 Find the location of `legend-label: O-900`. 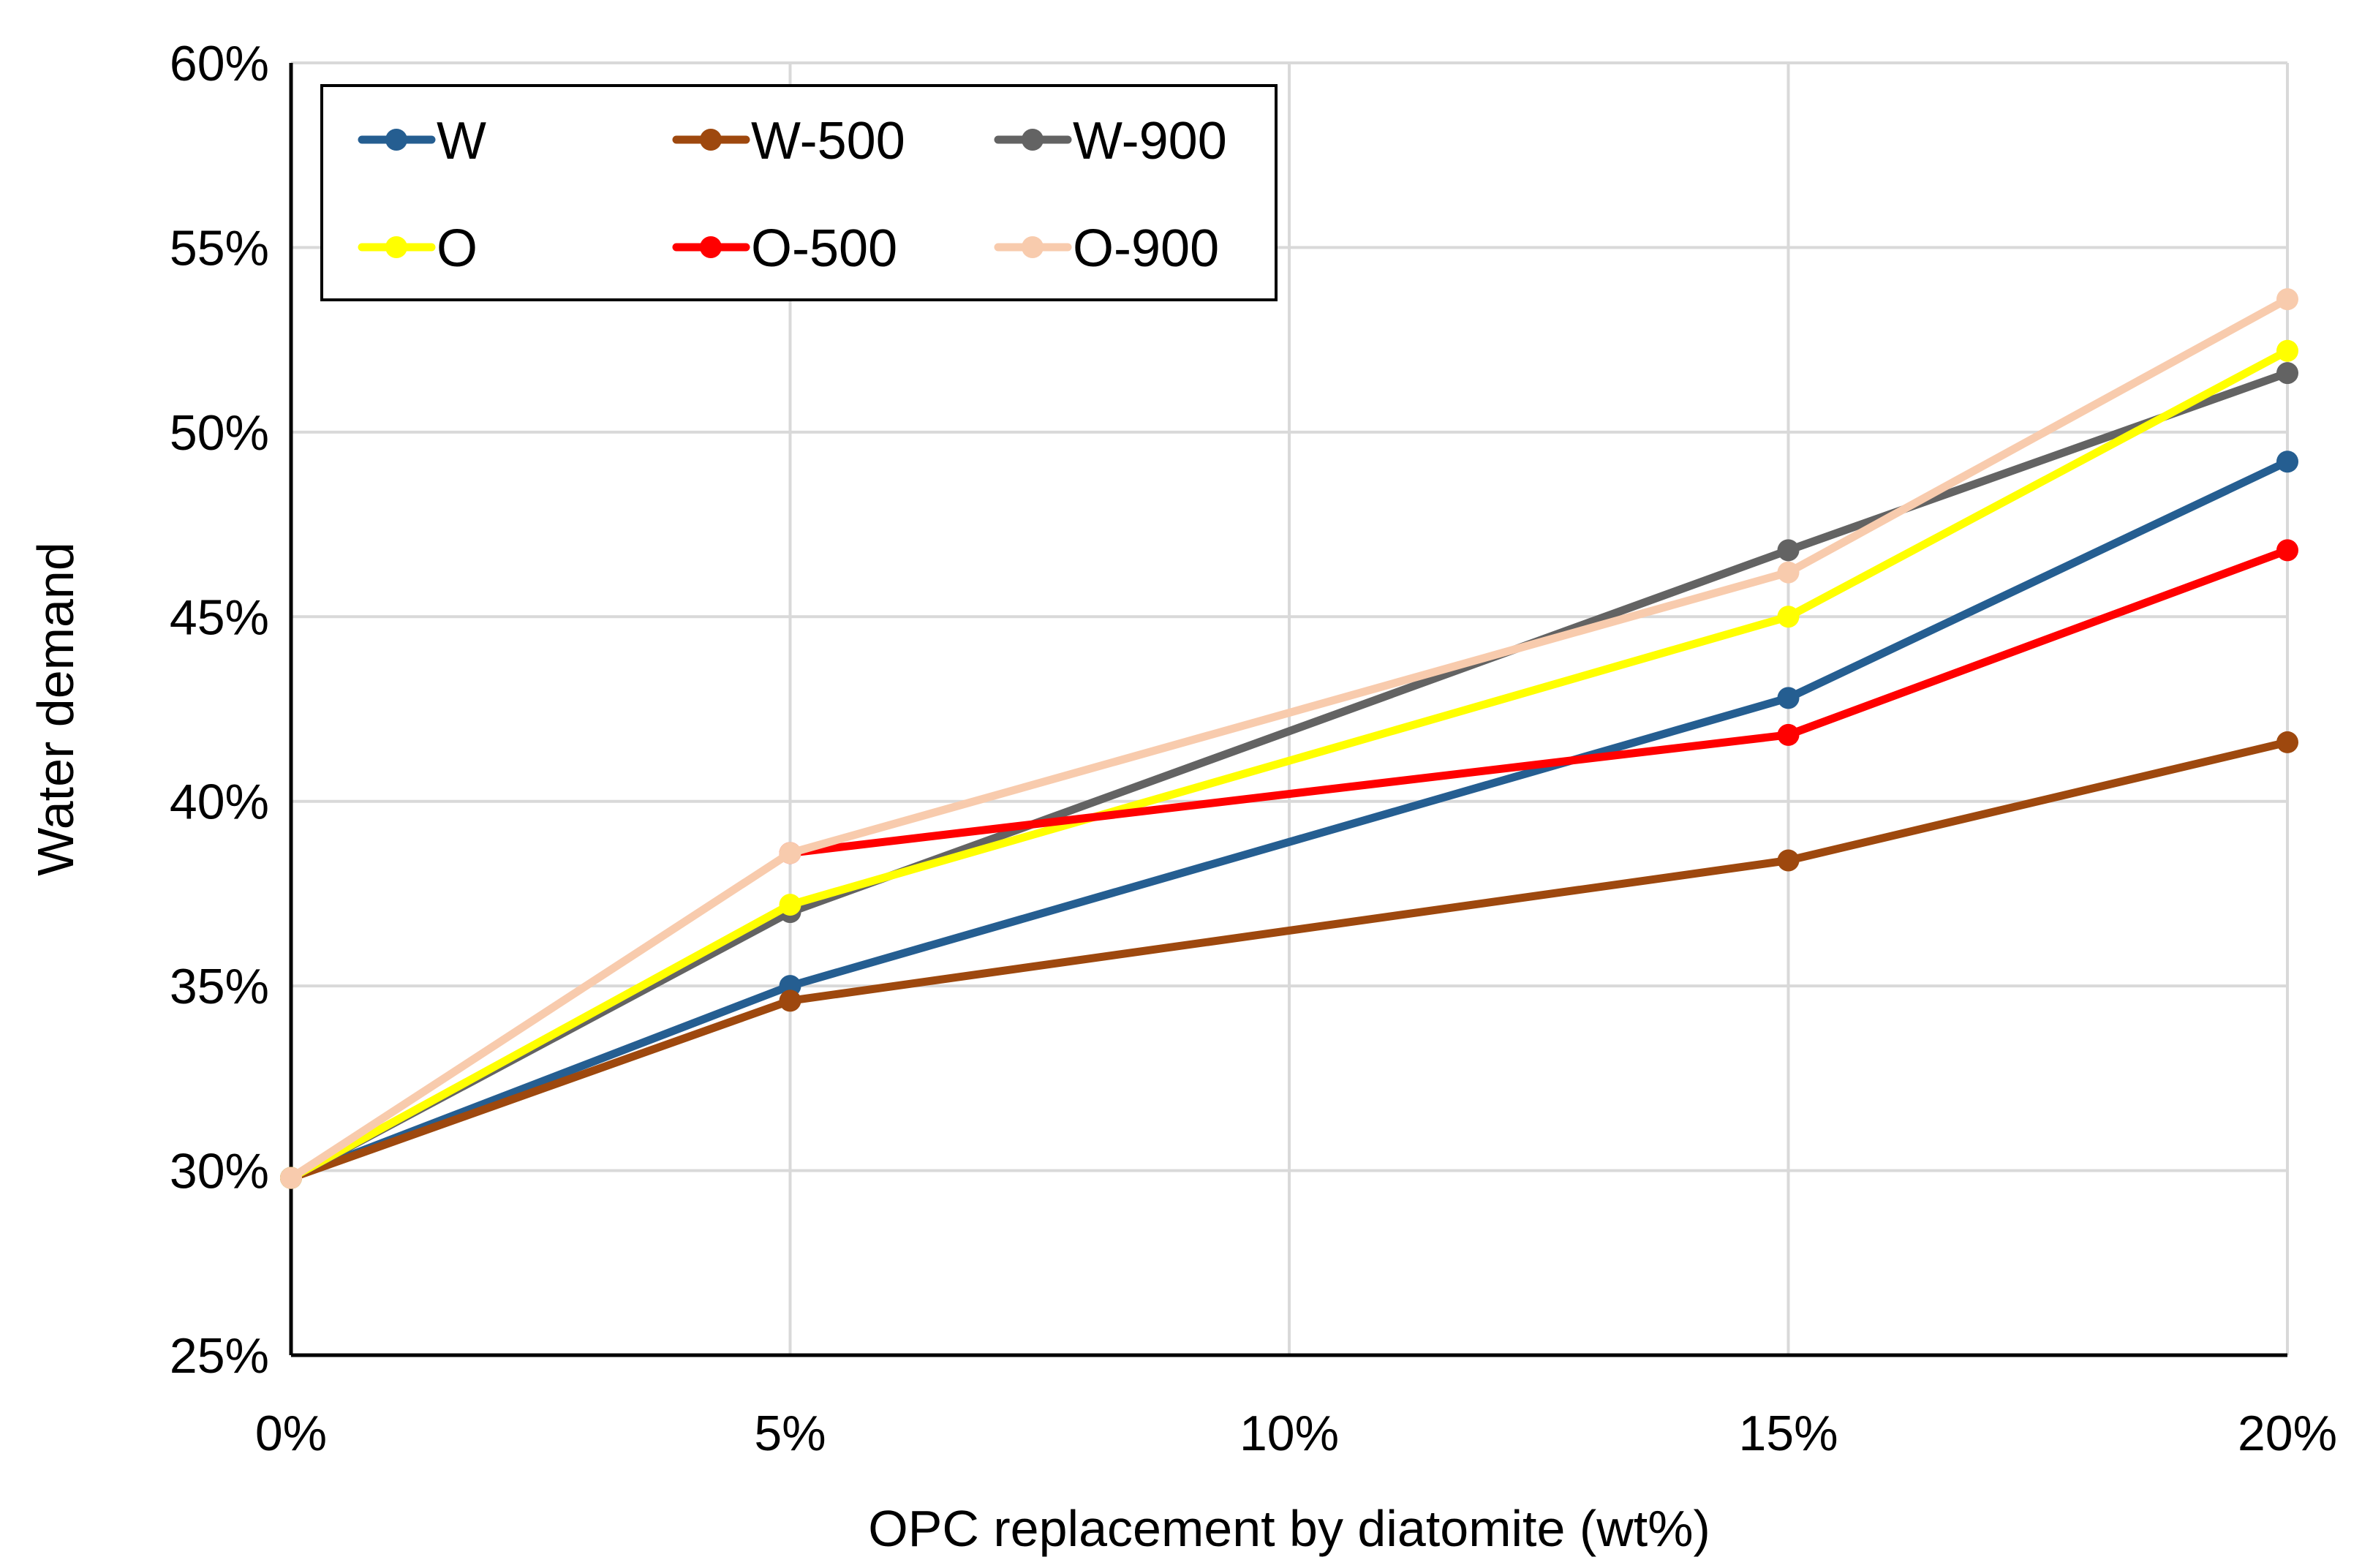

legend-label: O-900 is located at coordinates (1146, 248).